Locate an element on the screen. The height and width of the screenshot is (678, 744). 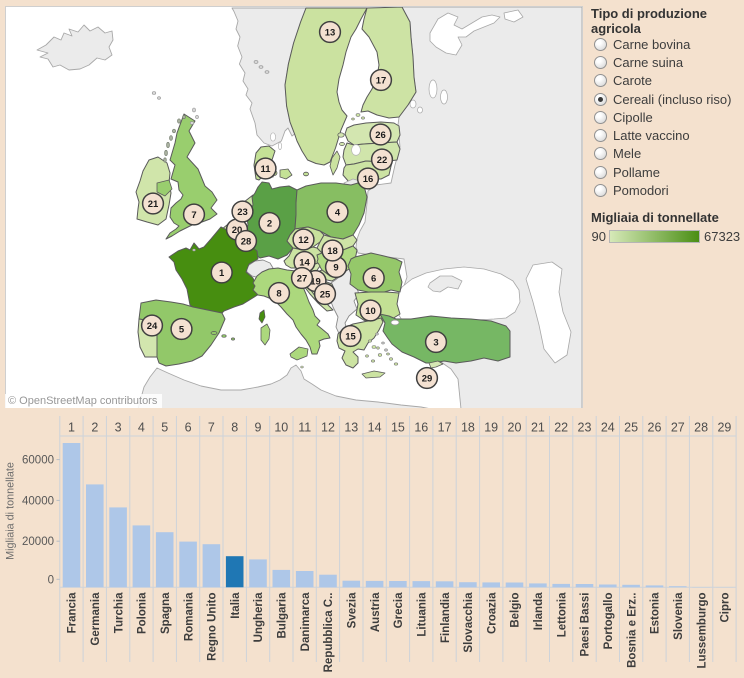
svg-text: Belgio is located at coordinates (516, 610).